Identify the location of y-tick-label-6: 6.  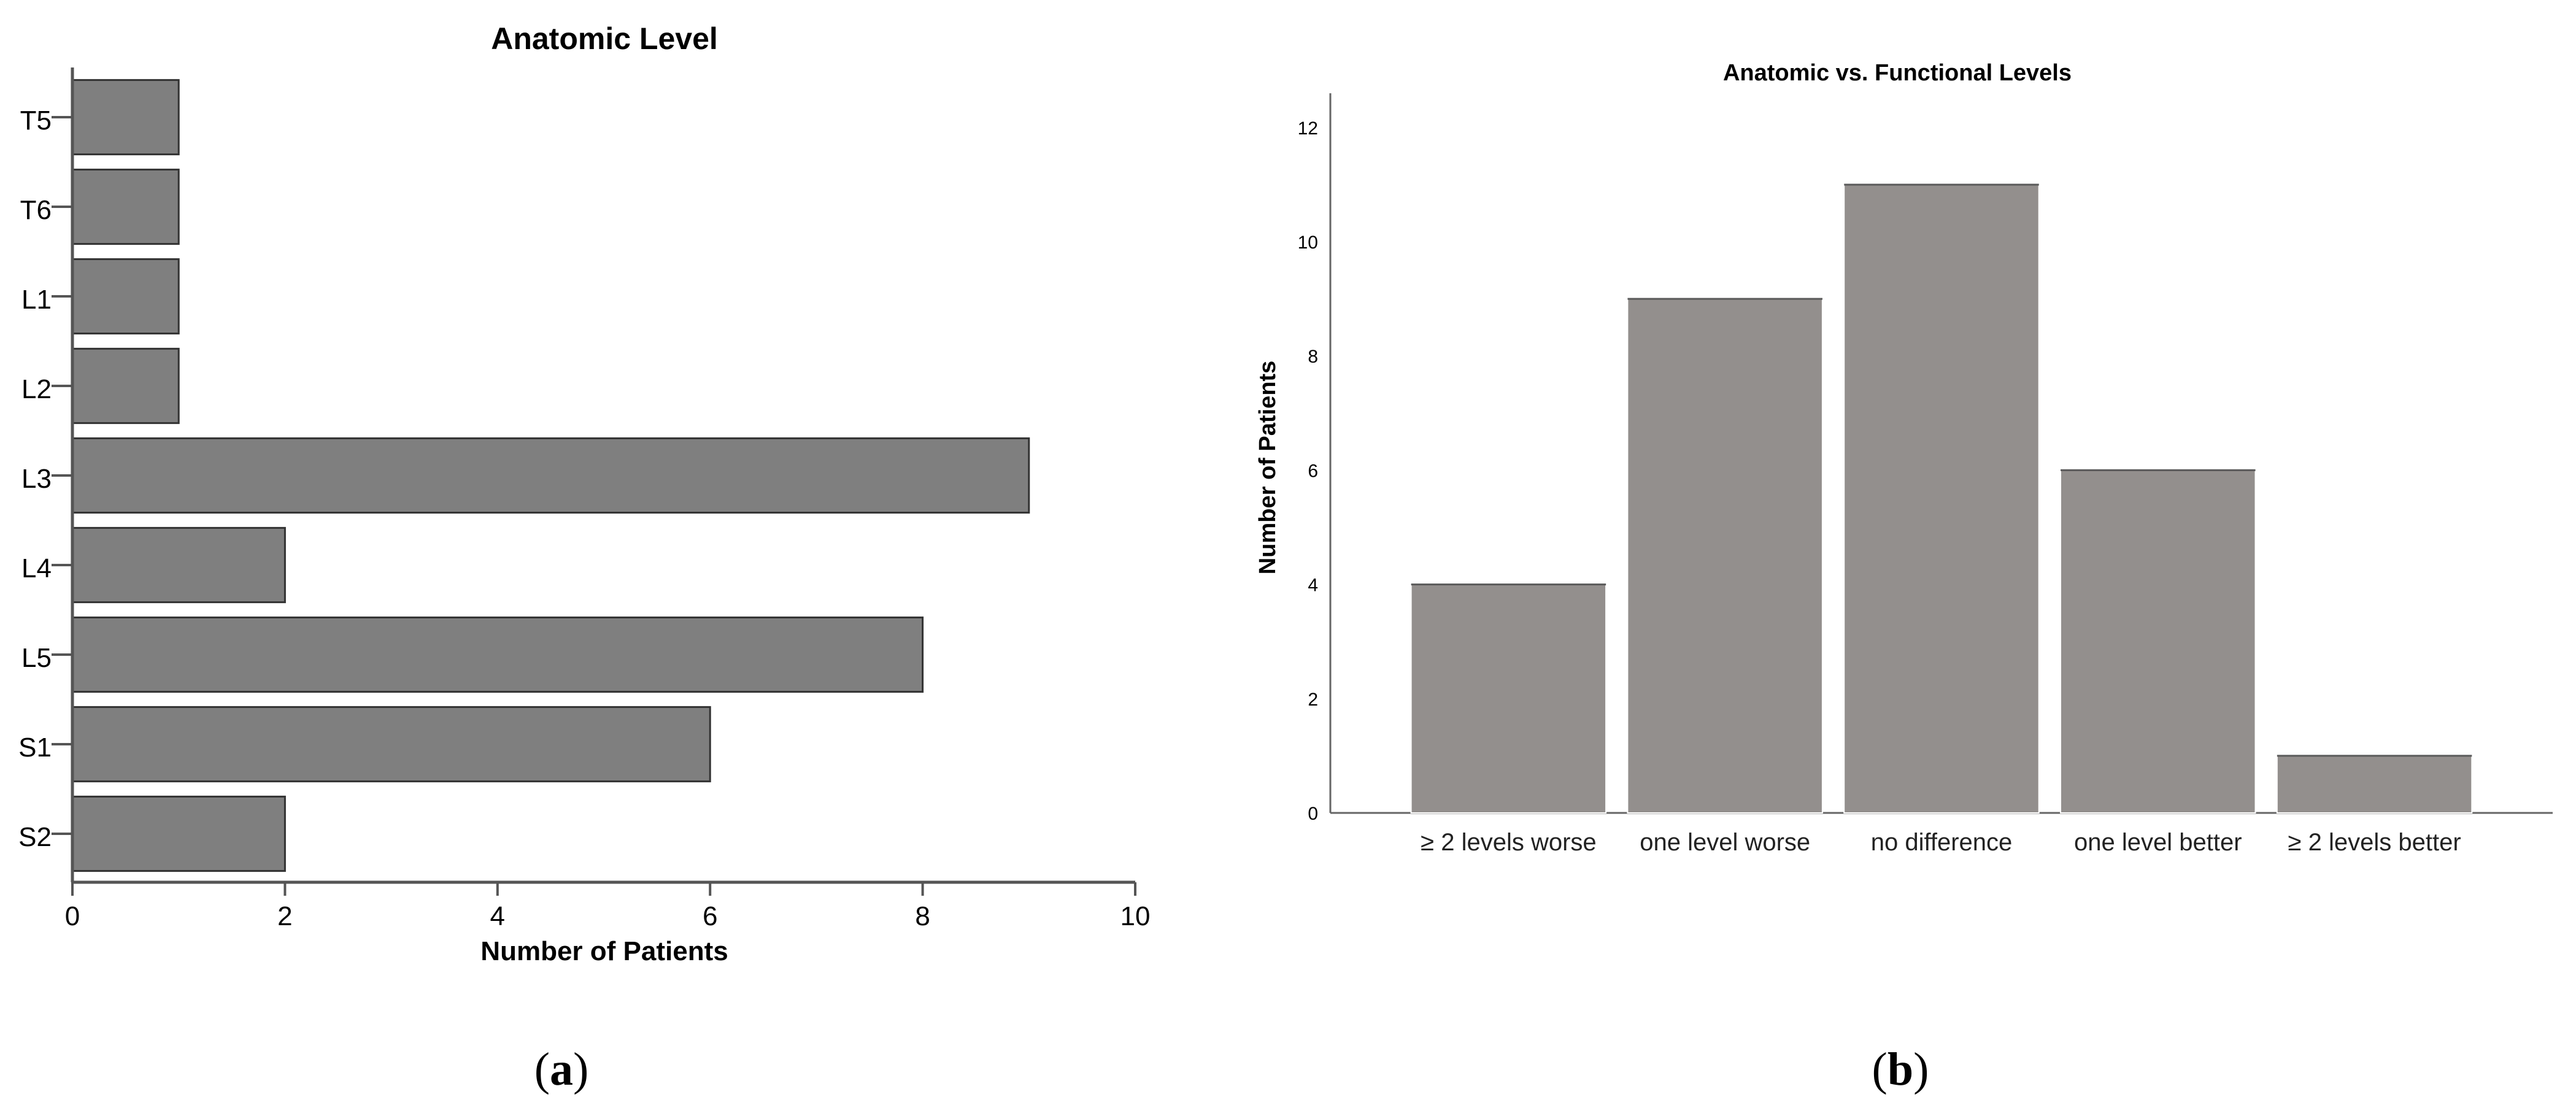
(1313, 471).